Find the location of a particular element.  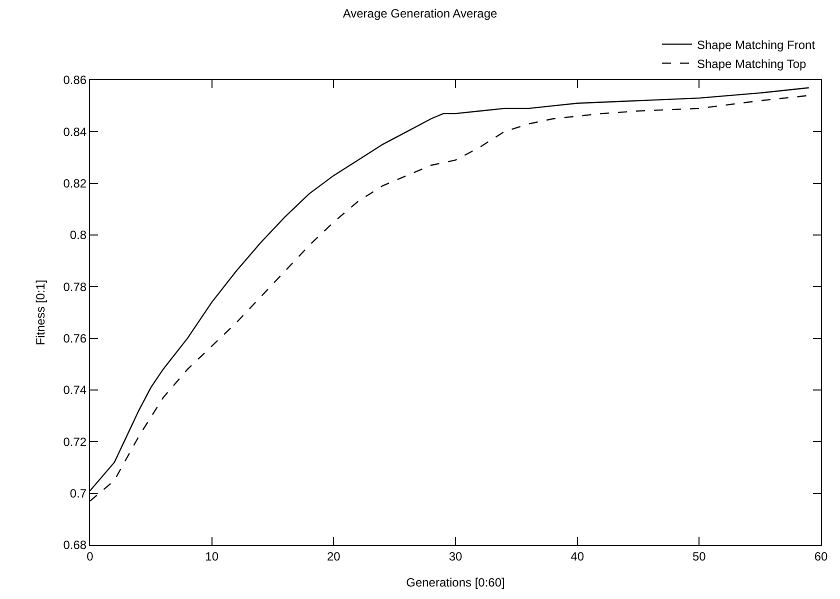

y-tick-label: 0.7 is located at coordinates (78, 493).